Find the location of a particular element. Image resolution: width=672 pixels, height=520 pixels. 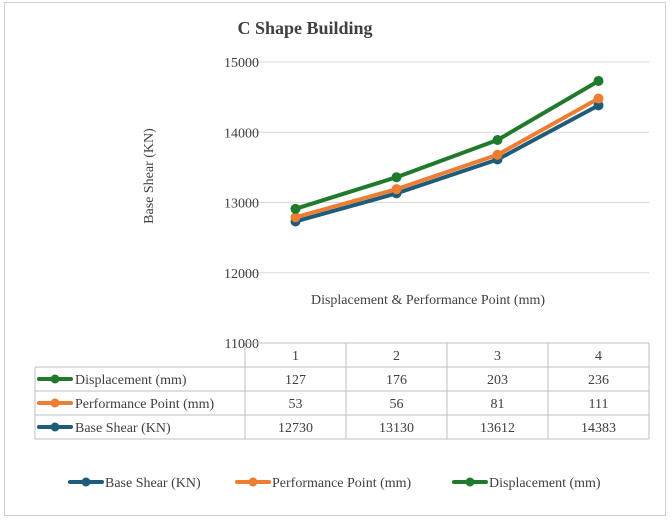

table-cell-performance-point-mm: 53 is located at coordinates (296, 404).